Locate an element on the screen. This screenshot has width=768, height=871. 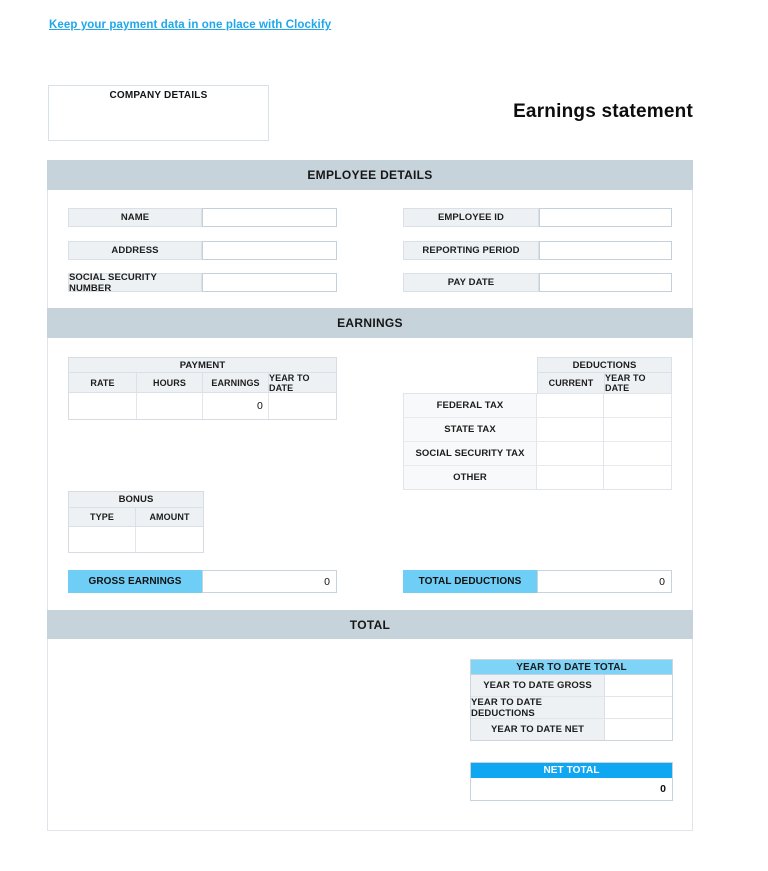
payment-rate-cell is located at coordinates (103, 406).